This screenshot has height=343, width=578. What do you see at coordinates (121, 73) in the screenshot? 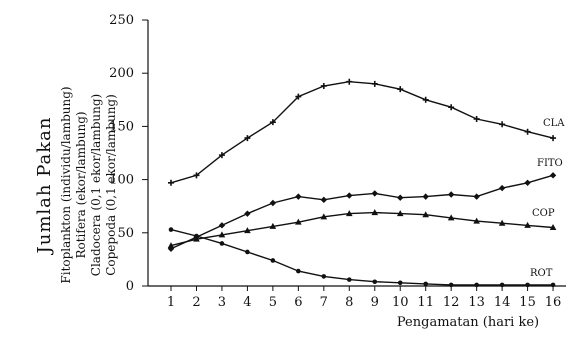
I see `y-tick-label: 200` at bounding box center [121, 73].